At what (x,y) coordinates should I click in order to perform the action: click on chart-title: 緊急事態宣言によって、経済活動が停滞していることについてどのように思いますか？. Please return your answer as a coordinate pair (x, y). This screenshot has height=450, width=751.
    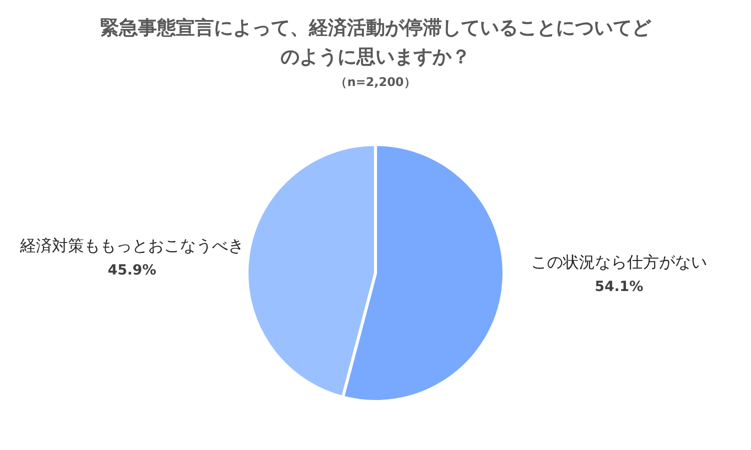
    Looking at the image, I should click on (375, 43).